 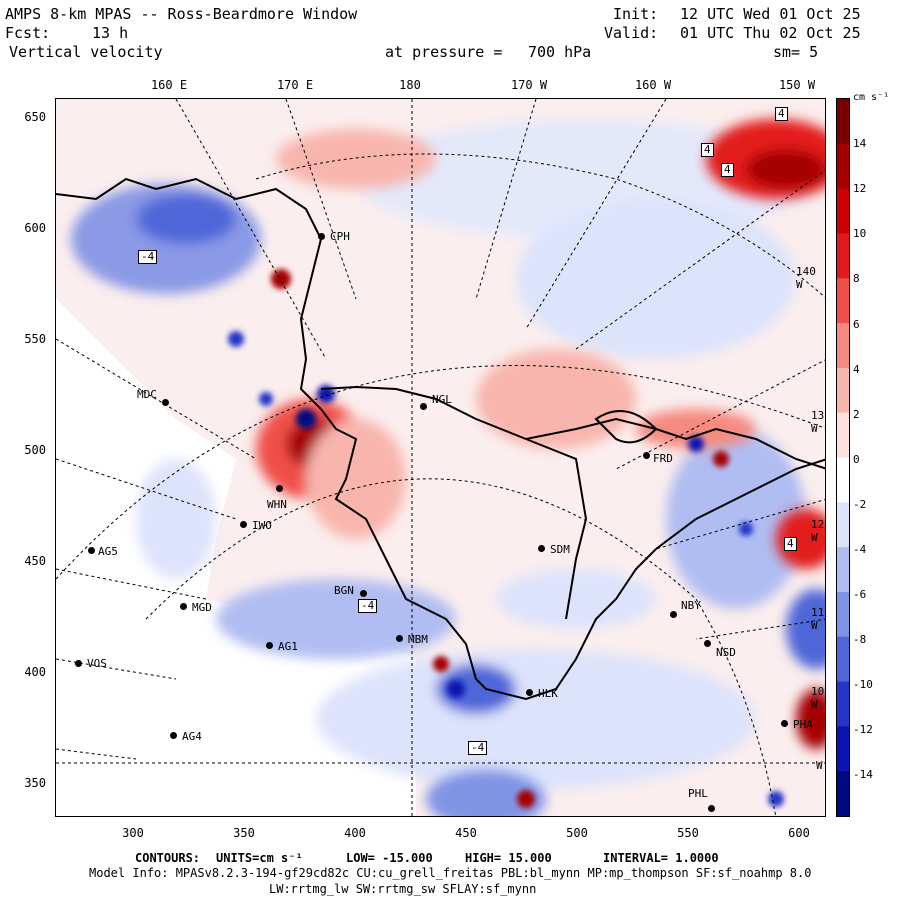 I want to click on y-tick: 450, so click(x=35, y=561).